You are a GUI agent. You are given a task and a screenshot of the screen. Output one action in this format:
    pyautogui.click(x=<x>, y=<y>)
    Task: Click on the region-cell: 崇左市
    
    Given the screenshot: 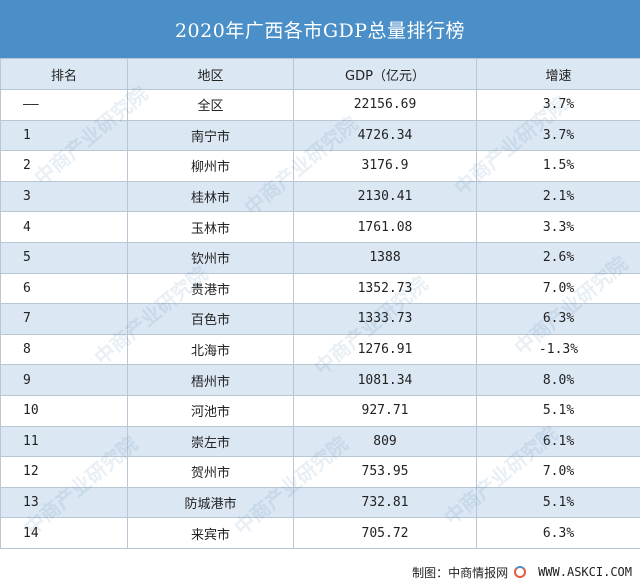 What is the action you would take?
    pyautogui.click(x=210, y=441)
    